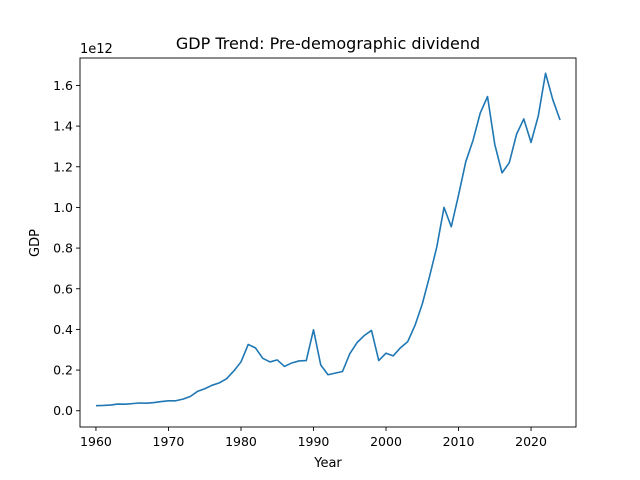 This screenshot has width=640, height=480. What do you see at coordinates (35, 243) in the screenshot?
I see `y-axis-title: GDP` at bounding box center [35, 243].